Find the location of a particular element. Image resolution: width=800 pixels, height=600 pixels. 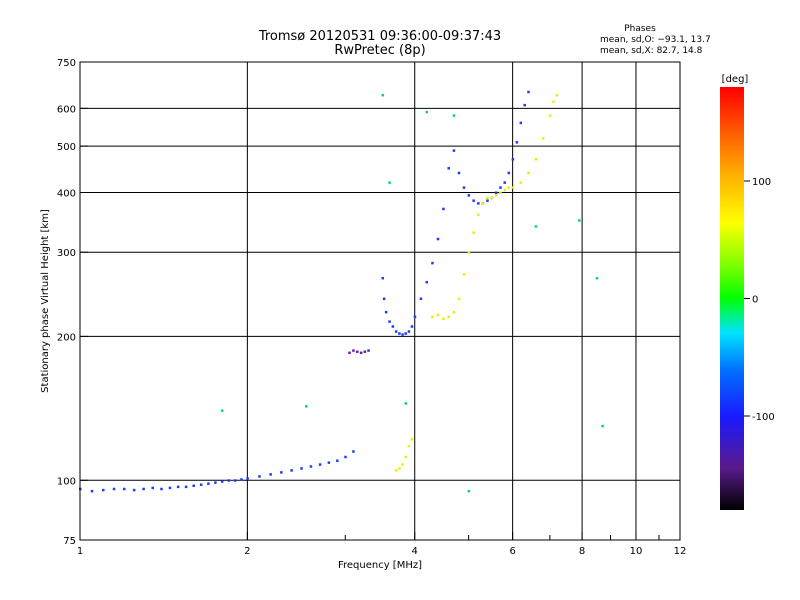

y-tick-label: 75 is located at coordinates (69, 541).